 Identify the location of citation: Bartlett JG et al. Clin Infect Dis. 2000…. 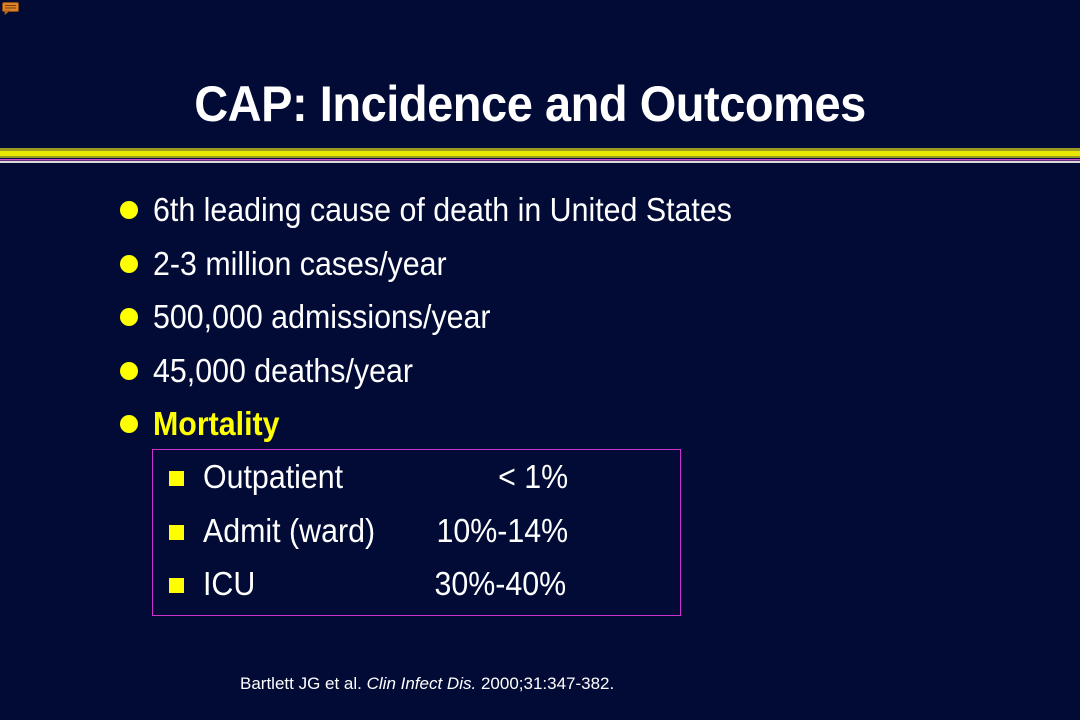
(427, 684).